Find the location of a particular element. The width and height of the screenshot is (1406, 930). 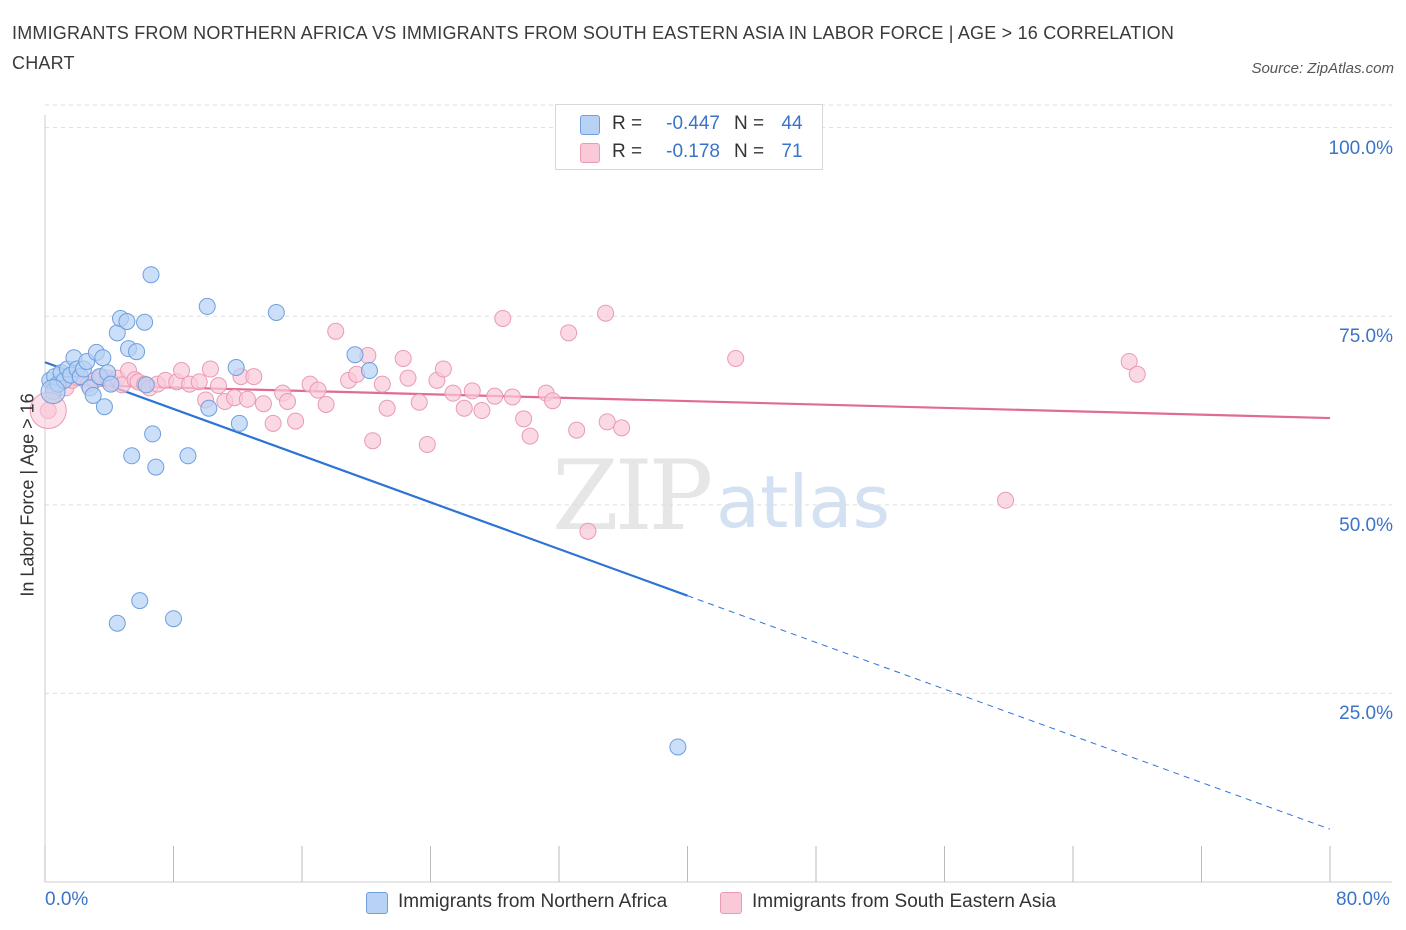

trendline-south-eastern-asia is located at coordinates (687, 401).